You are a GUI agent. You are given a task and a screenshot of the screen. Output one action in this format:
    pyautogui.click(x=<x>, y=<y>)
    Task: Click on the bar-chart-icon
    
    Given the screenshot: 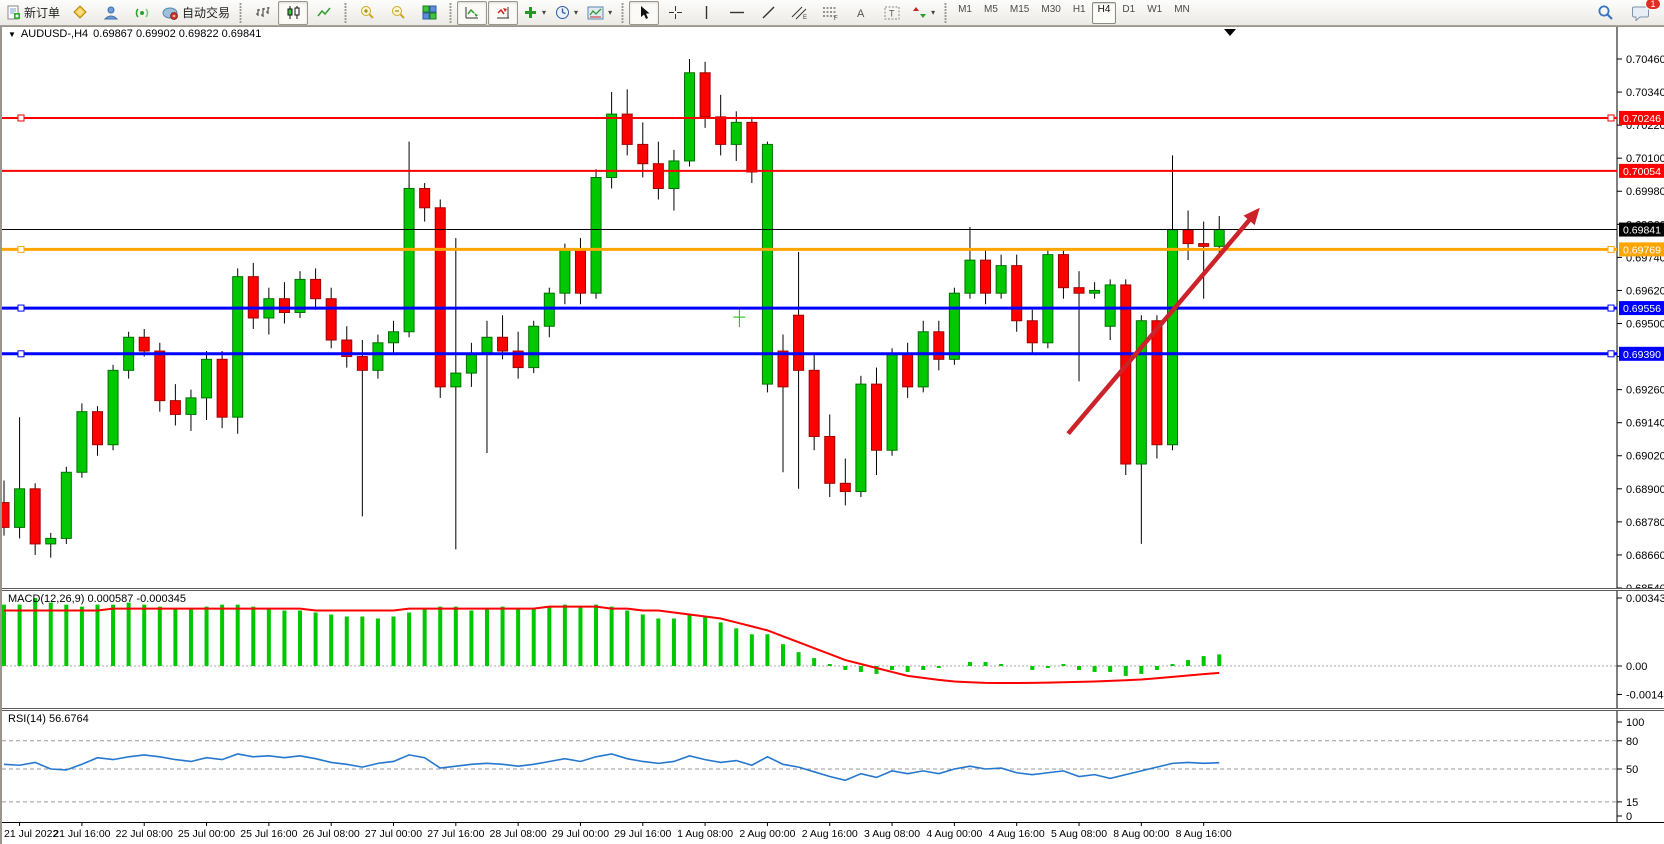 What is the action you would take?
    pyautogui.click(x=262, y=12)
    